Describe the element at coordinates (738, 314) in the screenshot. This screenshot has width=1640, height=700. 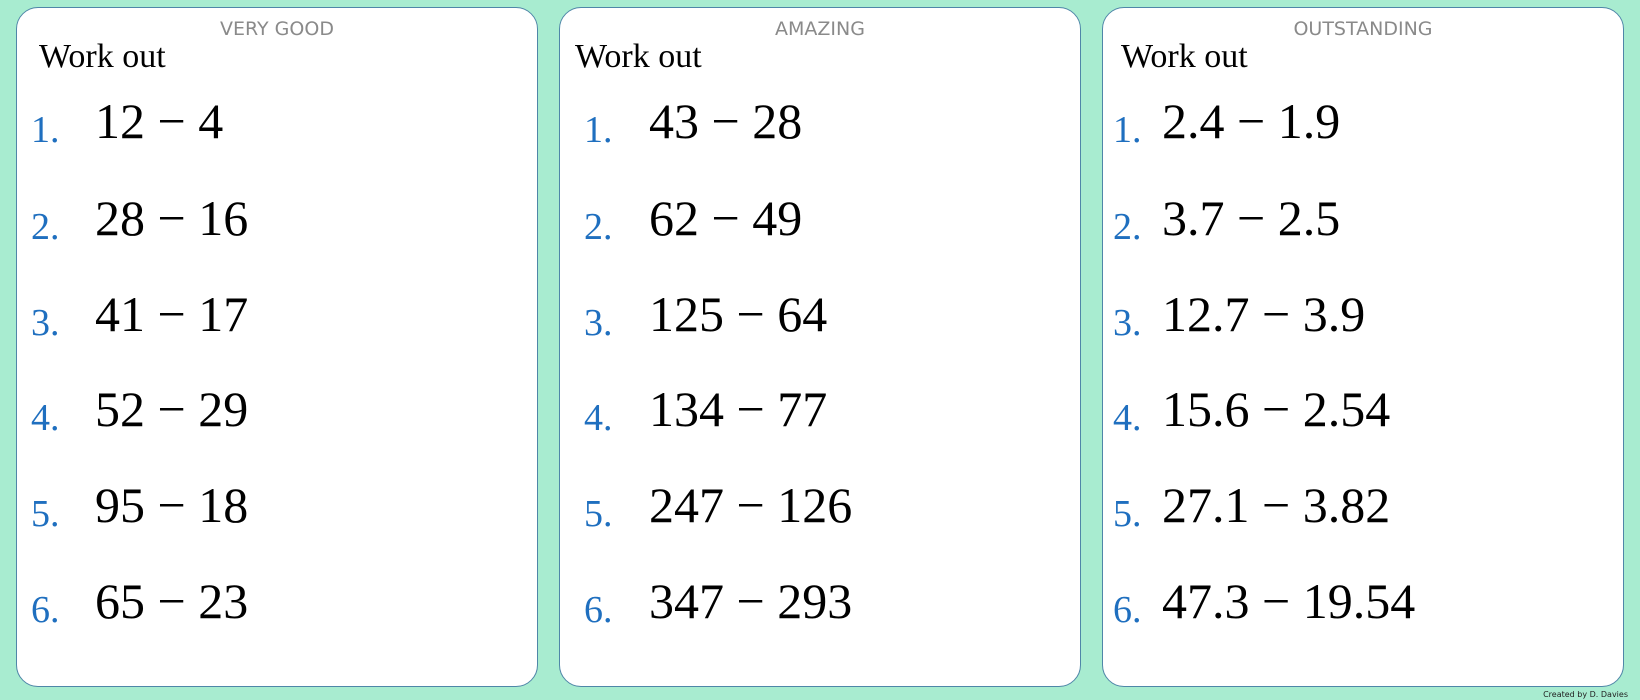
I see `question-expression: 125 − 64` at that location.